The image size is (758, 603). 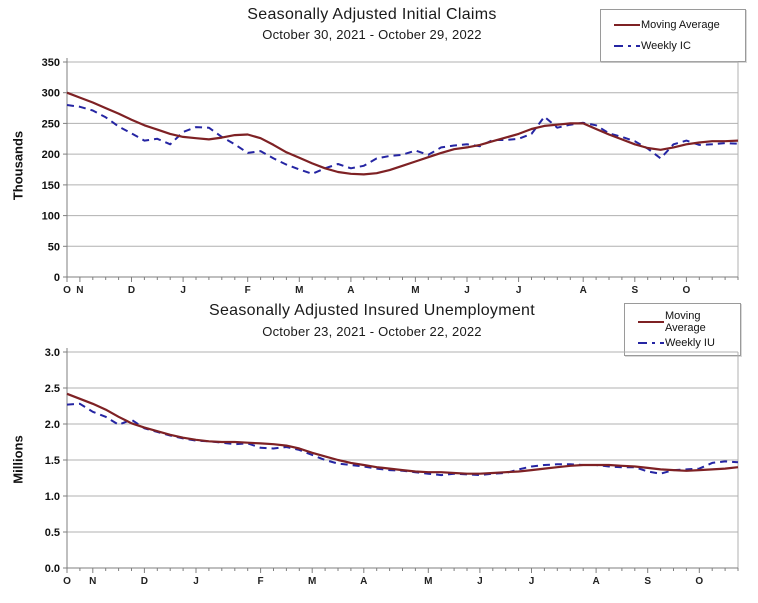 I want to click on y-tick-label: 0.0, so click(x=52, y=569).